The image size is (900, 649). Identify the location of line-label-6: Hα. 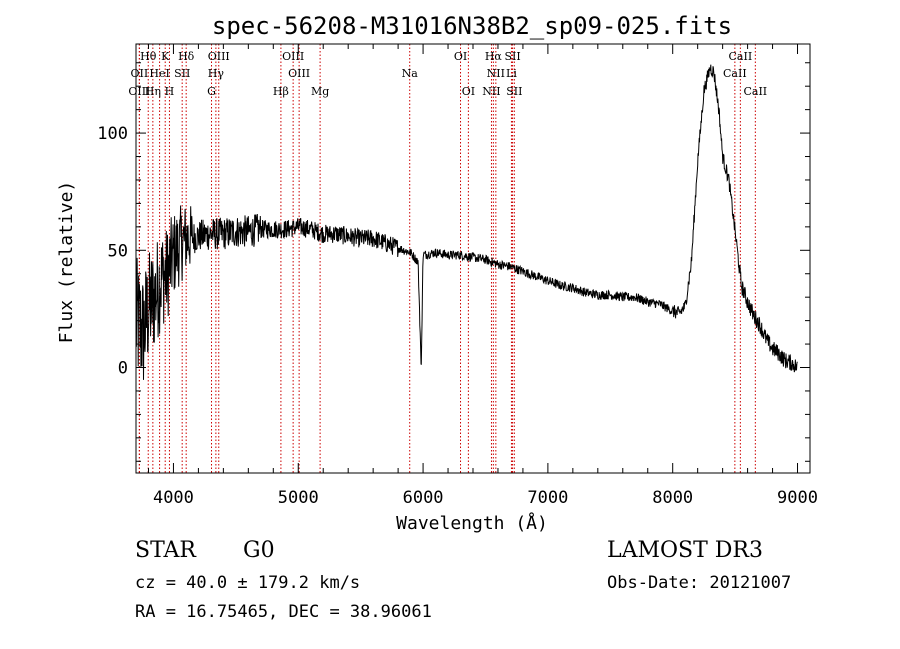
(494, 56).